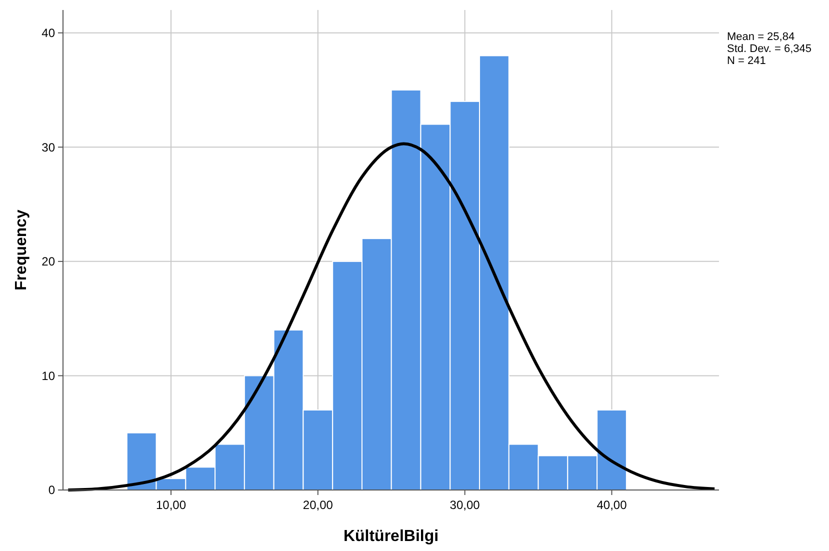 This screenshot has height=551, width=829. I want to click on x-tick-label: 40,00, so click(612, 505).